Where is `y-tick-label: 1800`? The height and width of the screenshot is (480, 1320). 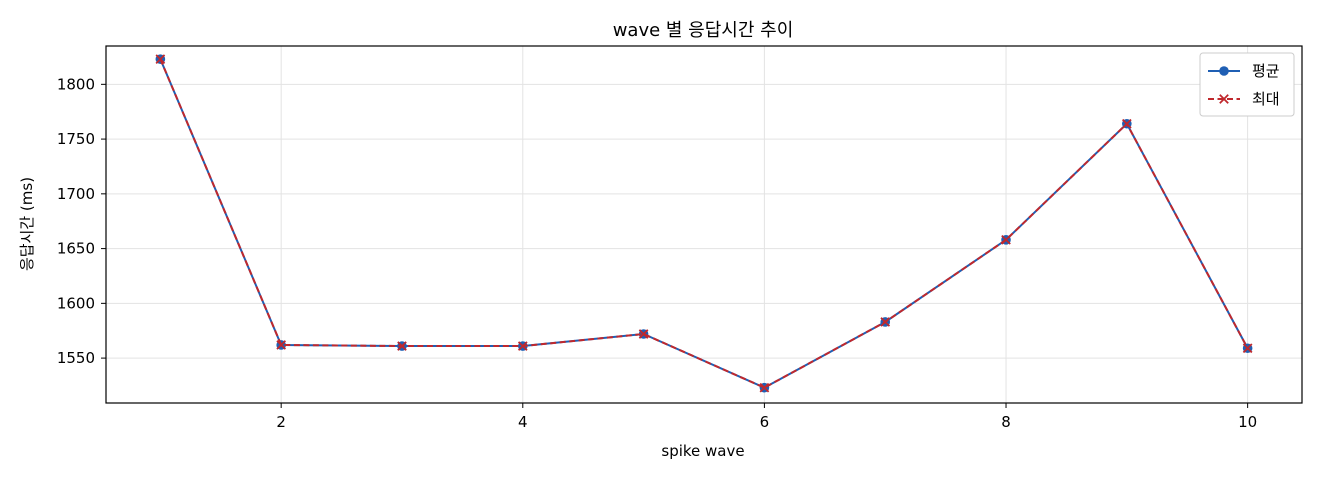
y-tick-label: 1800 is located at coordinates (76, 84).